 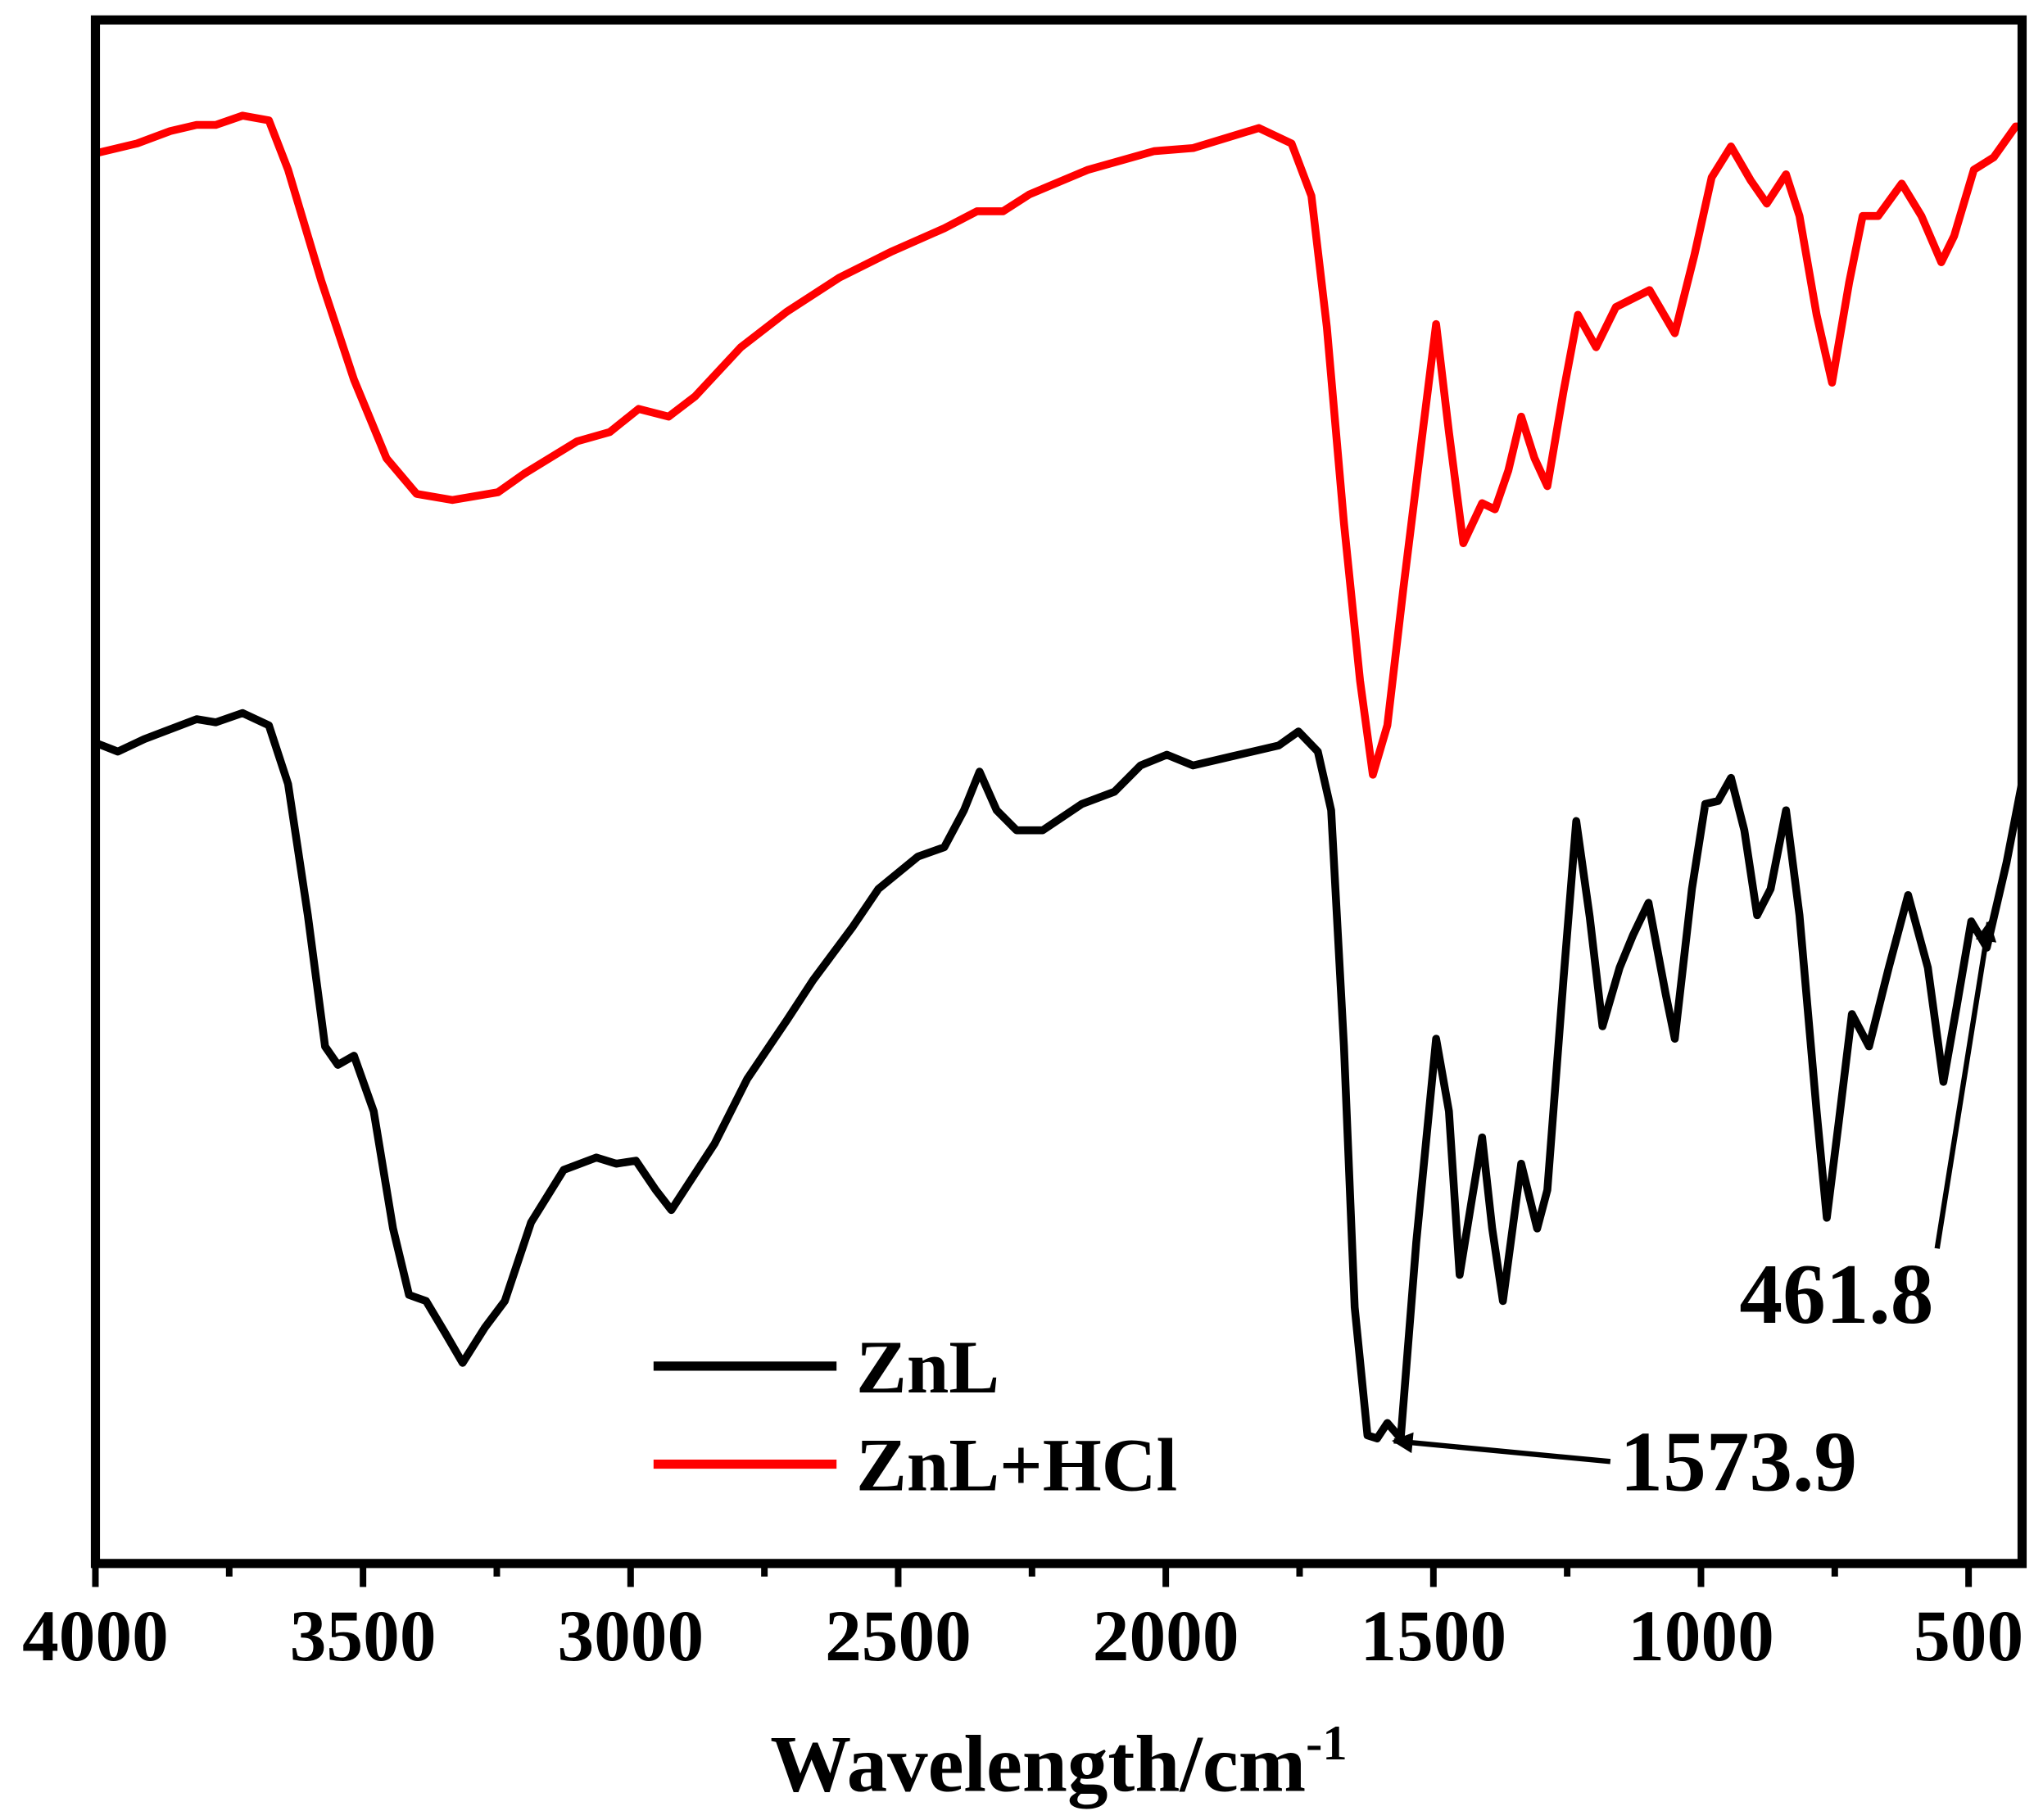 I want to click on x-tick-label: 3000, so click(x=631, y=1637).